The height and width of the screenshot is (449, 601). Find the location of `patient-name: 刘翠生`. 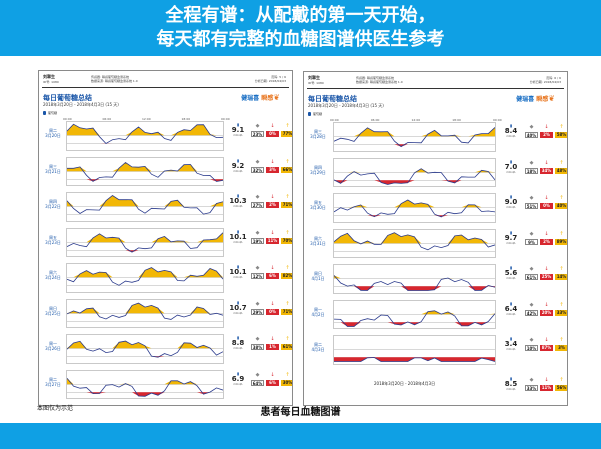

patient-name: 刘翠生 is located at coordinates (49, 76).